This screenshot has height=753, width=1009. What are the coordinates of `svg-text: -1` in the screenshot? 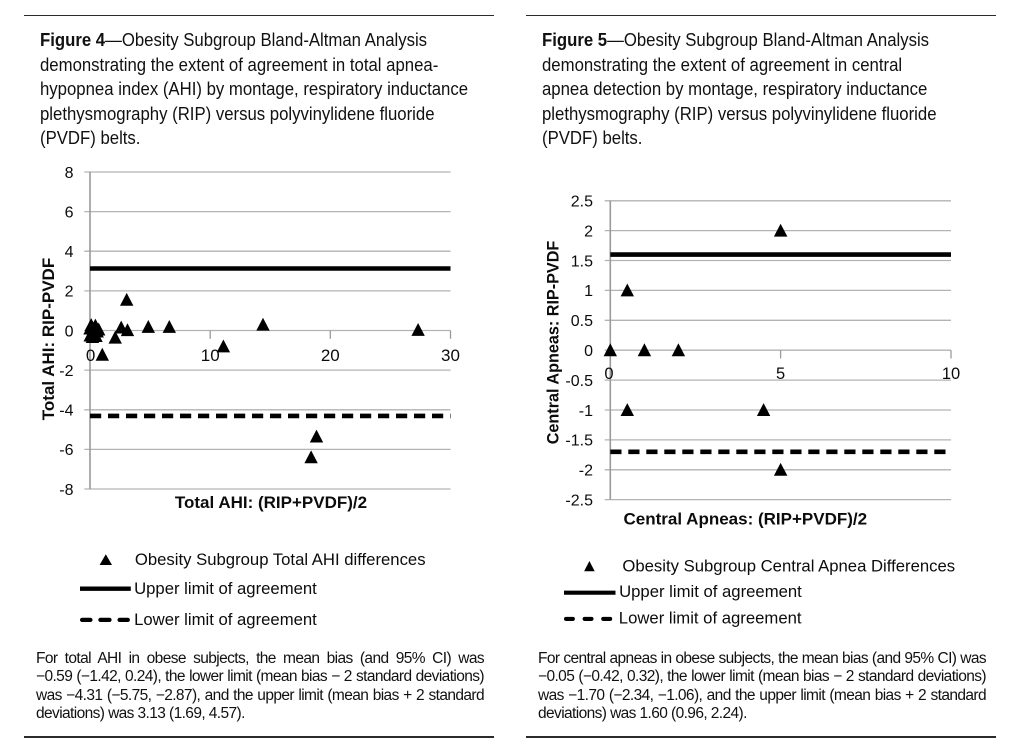 It's located at (586, 411).